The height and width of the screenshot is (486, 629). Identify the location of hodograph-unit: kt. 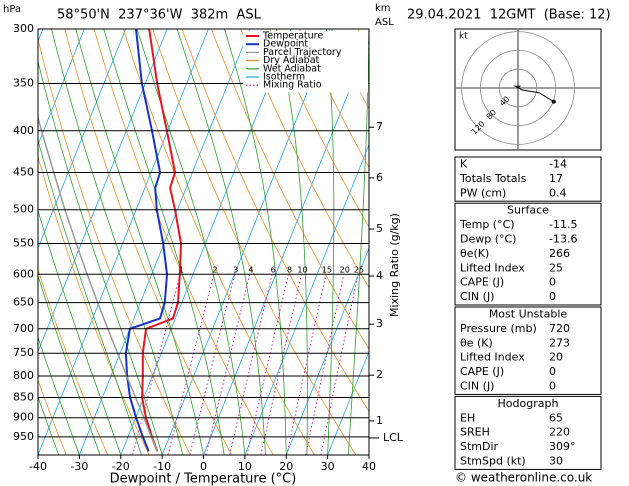
(463, 37).